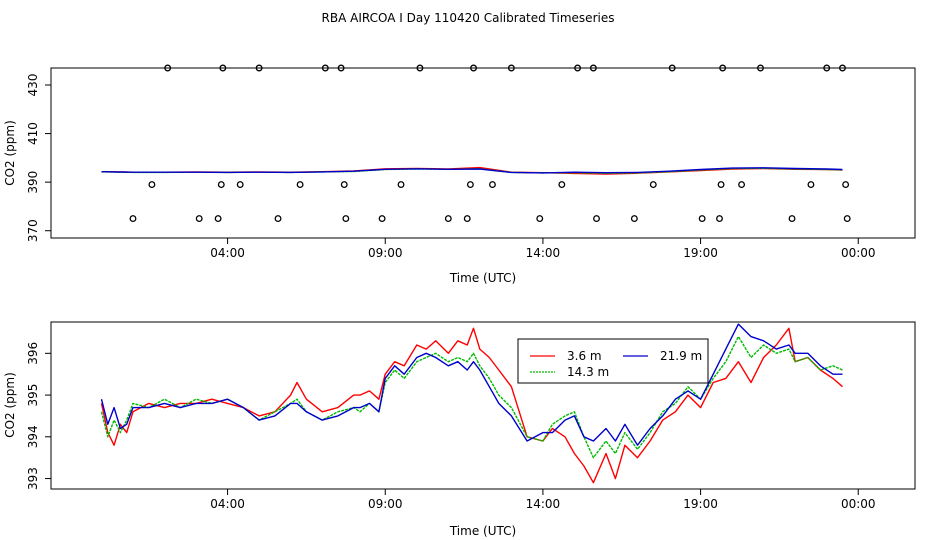 Image resolution: width=936 pixels, height=540 pixels. I want to click on top-y-axis: 370 390 410 430, so click(38, 158).